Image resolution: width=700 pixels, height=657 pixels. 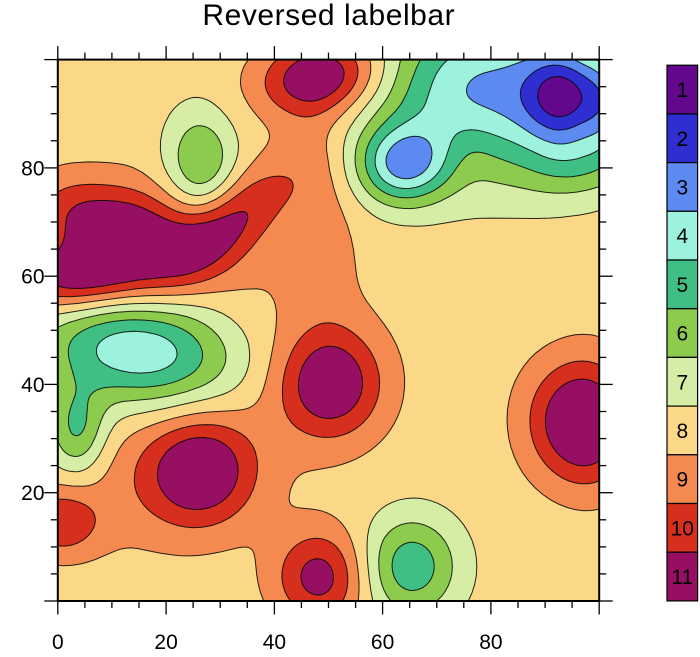 What do you see at coordinates (682, 431) in the screenshot?
I see `svg-text: 8` at bounding box center [682, 431].